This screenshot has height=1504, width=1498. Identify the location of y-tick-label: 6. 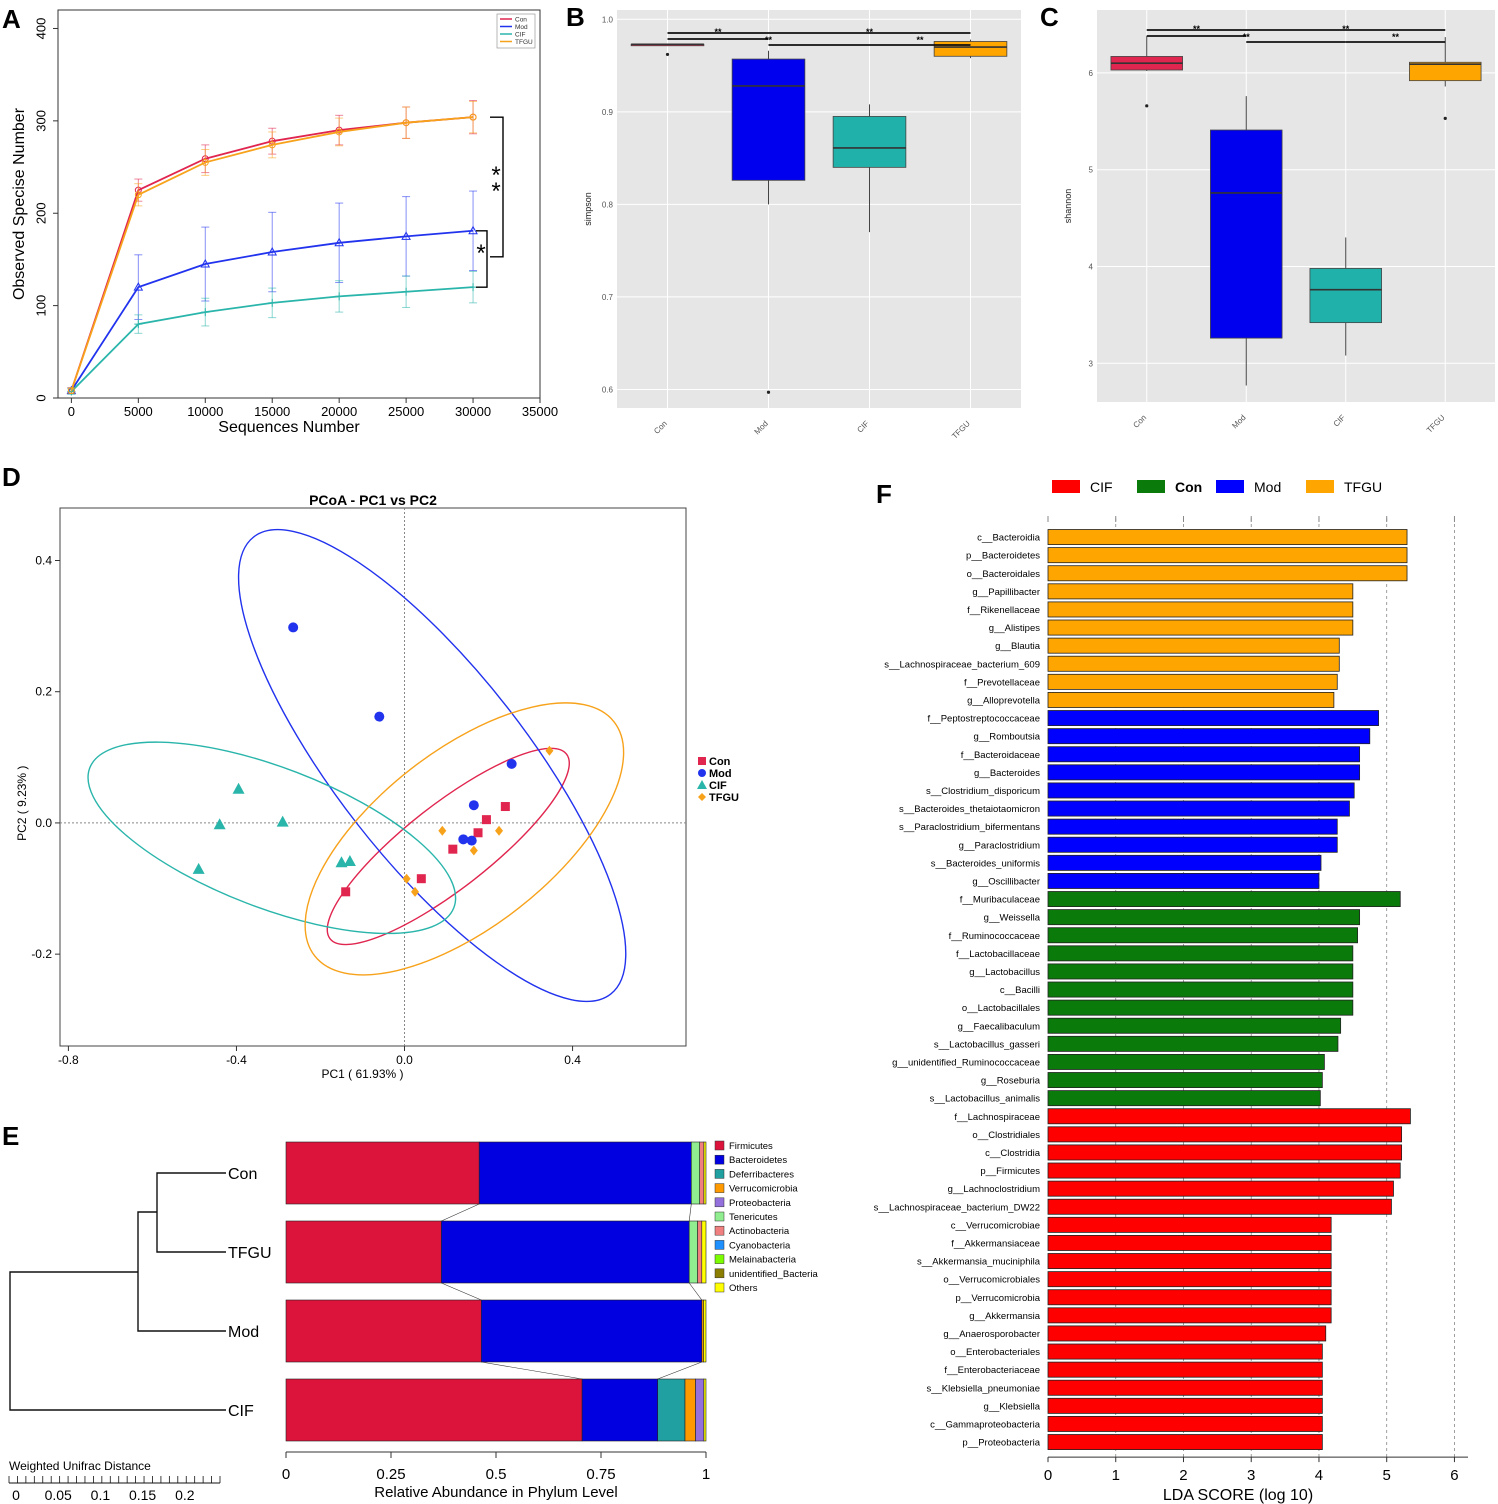
(1091, 73).